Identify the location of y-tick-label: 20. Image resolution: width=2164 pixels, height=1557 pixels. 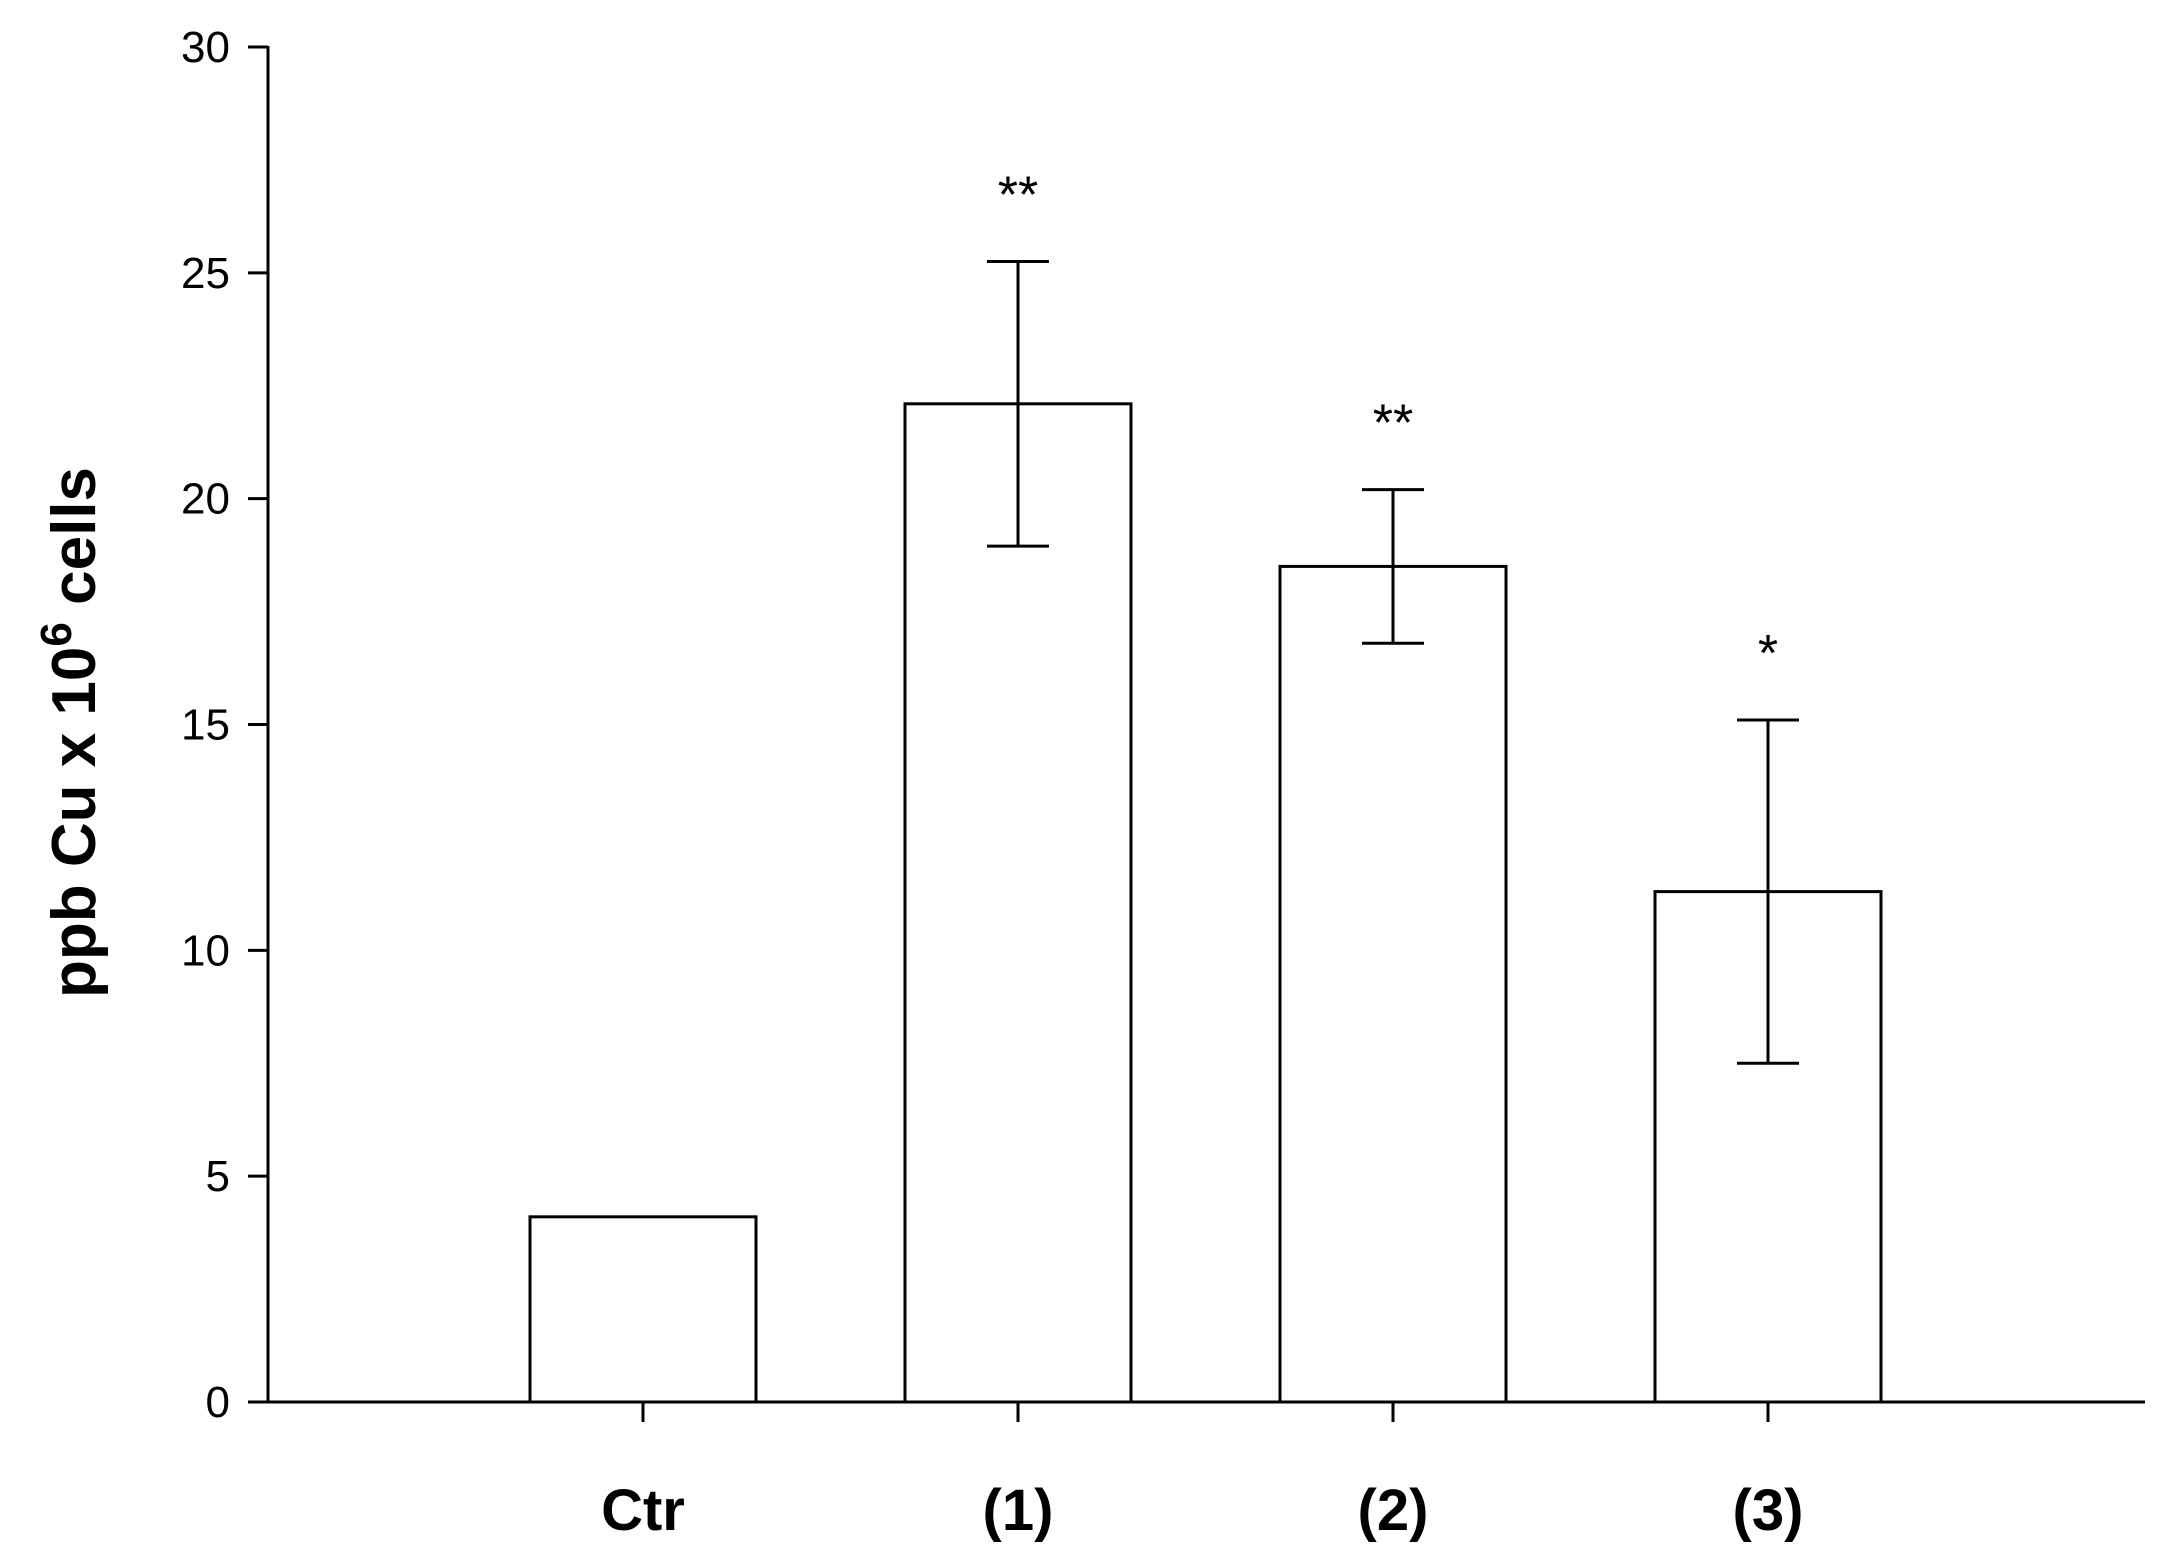
(205, 499).